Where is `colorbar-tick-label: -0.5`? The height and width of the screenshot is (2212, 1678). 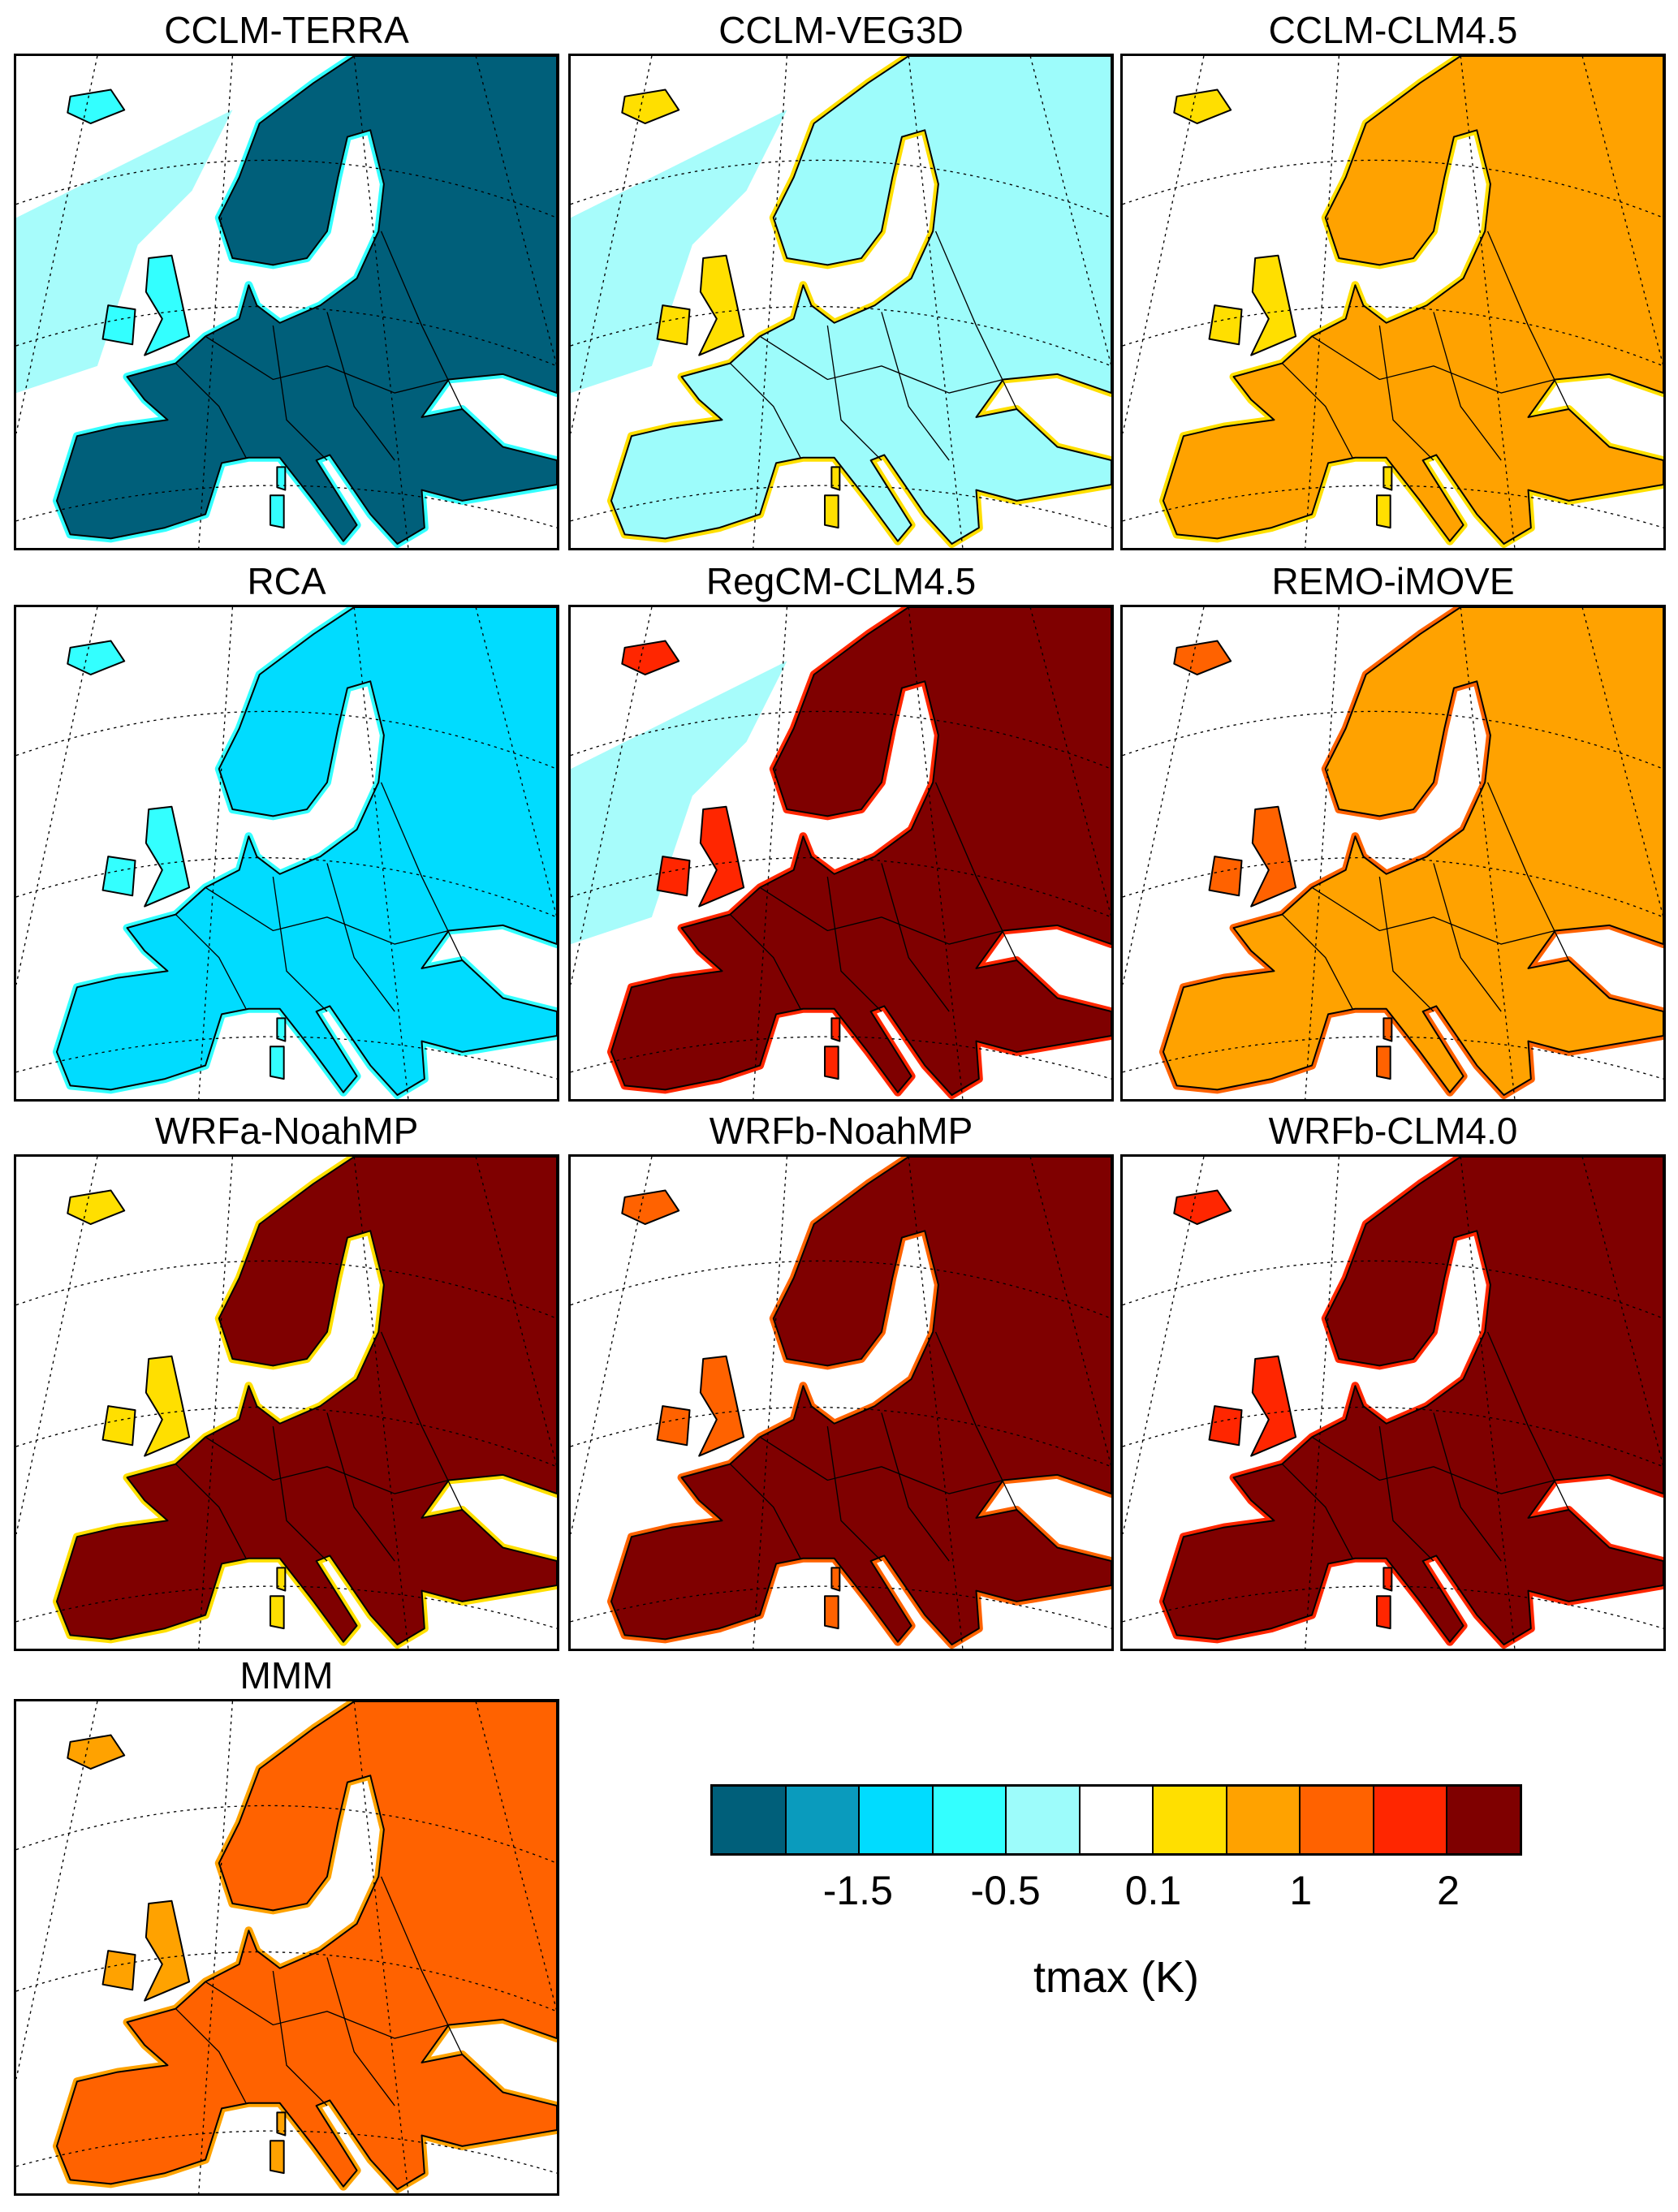
colorbar-tick-label: -0.5 is located at coordinates (1005, 1890).